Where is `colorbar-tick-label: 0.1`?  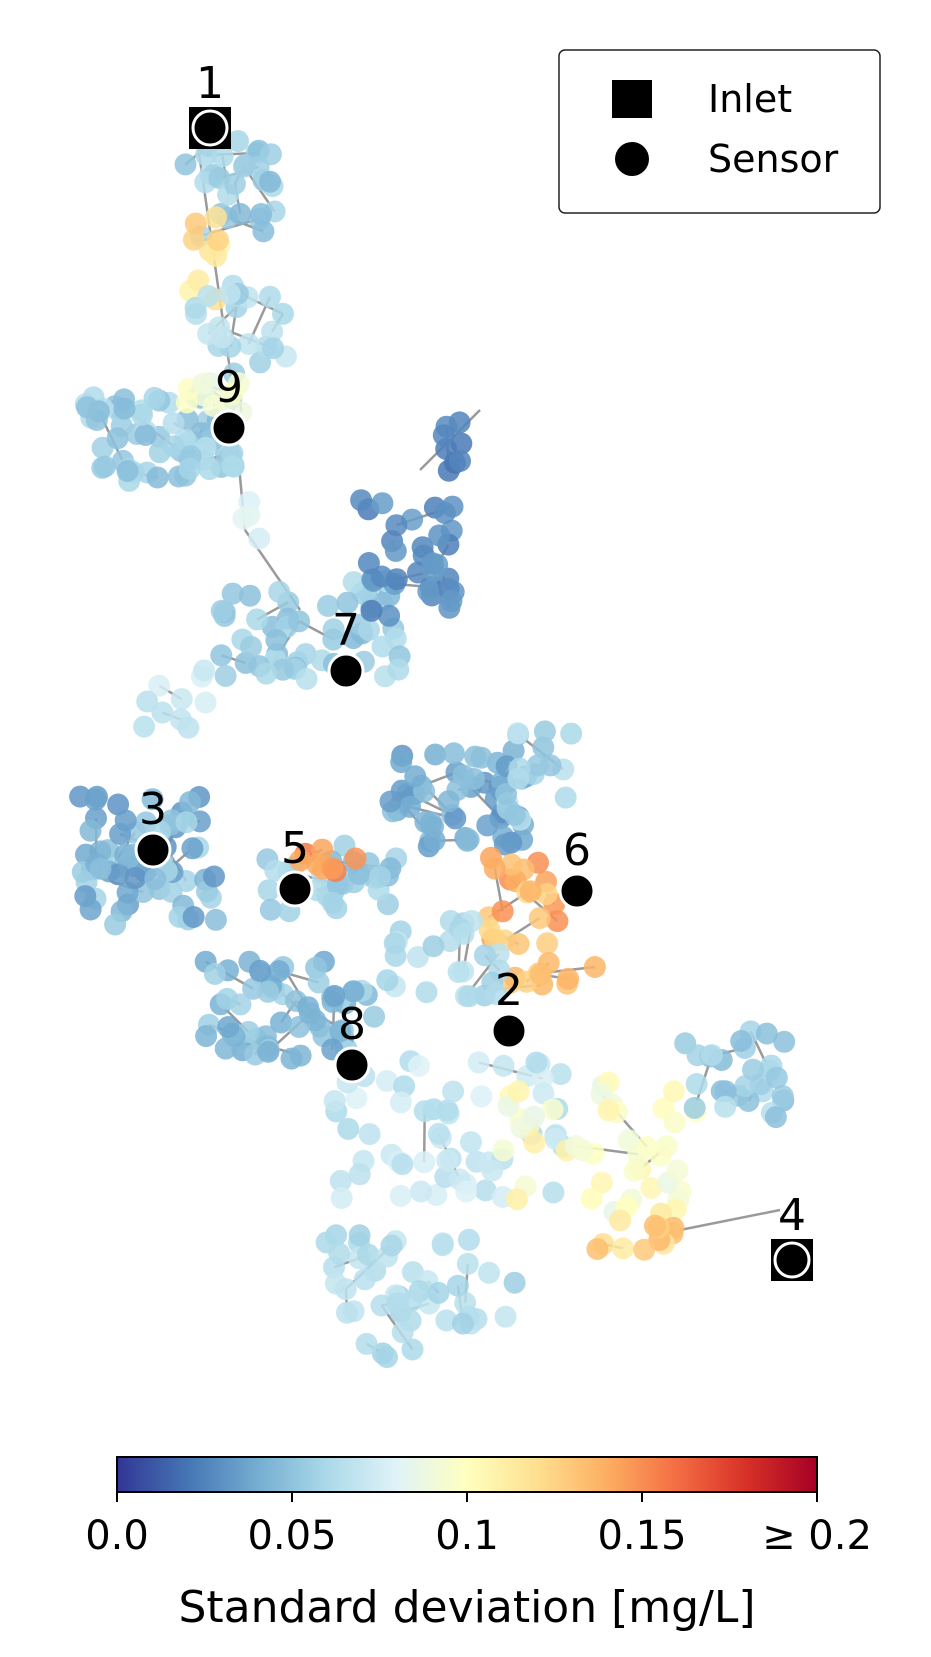 colorbar-tick-label: 0.1 is located at coordinates (467, 1536).